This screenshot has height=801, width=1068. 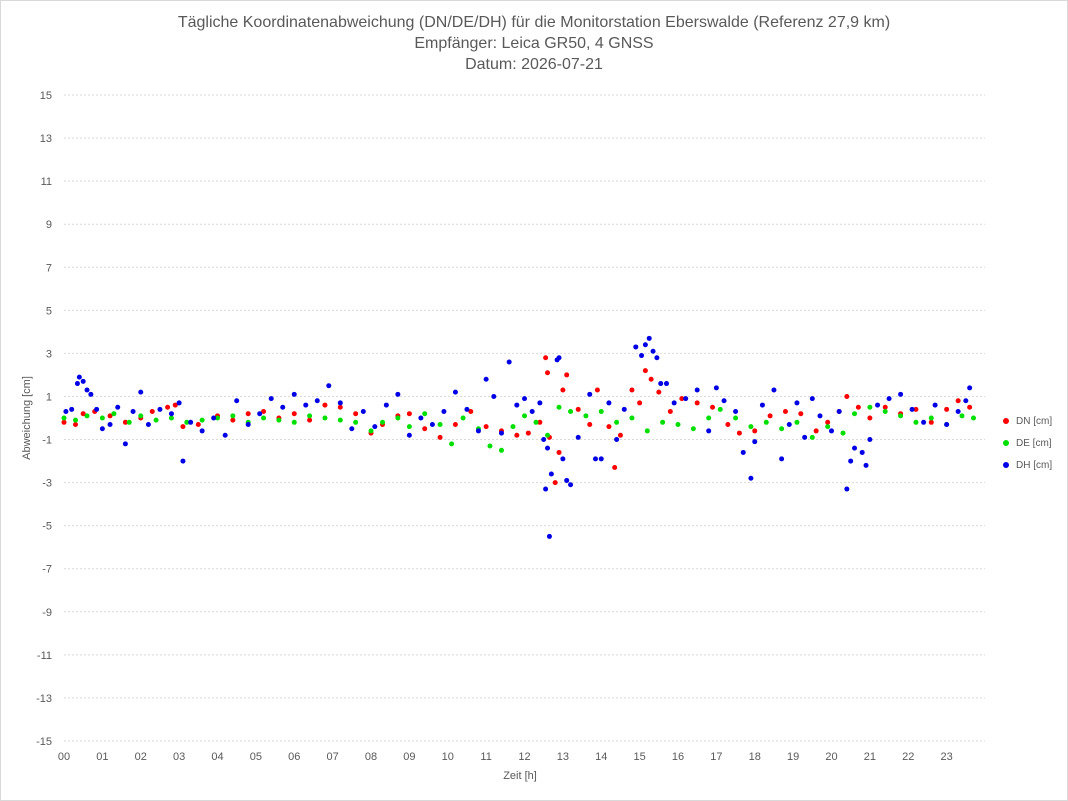 What do you see at coordinates (47, 527) in the screenshot?
I see `y-tick-label: -5` at bounding box center [47, 527].